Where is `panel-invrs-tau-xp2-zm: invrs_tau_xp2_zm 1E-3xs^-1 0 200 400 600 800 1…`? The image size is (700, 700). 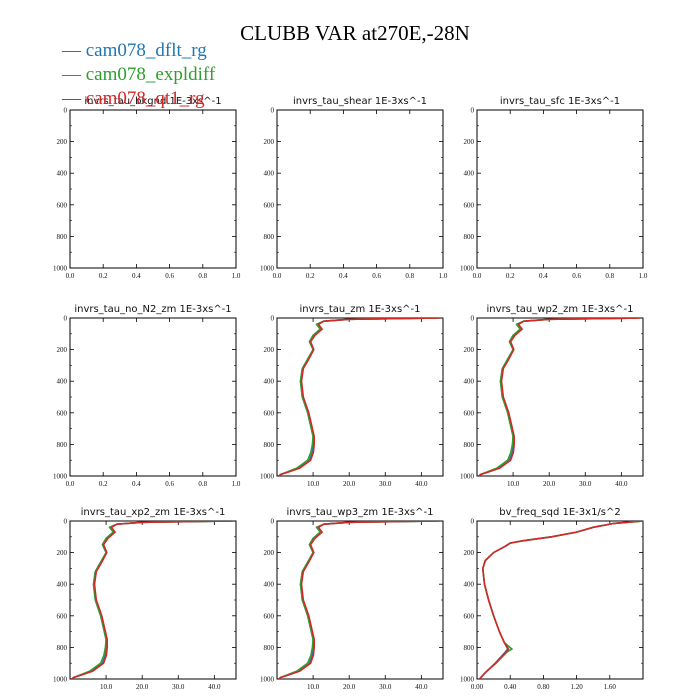
panel-invrs-tau-xp2-zm: invrs_tau_xp2_zm 1E-3xs^-1 0 200 400 600 800 1… is located at coordinates (145, 599).